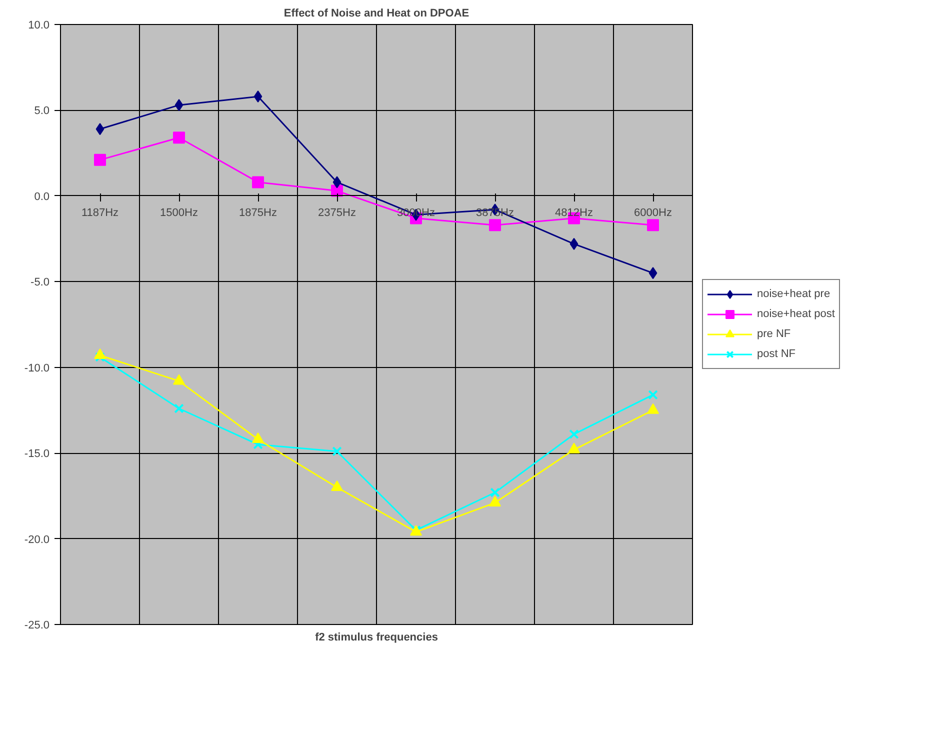  Describe the element at coordinates (574, 212) in the screenshot. I see `x-tick-label: 4812Hz` at that location.